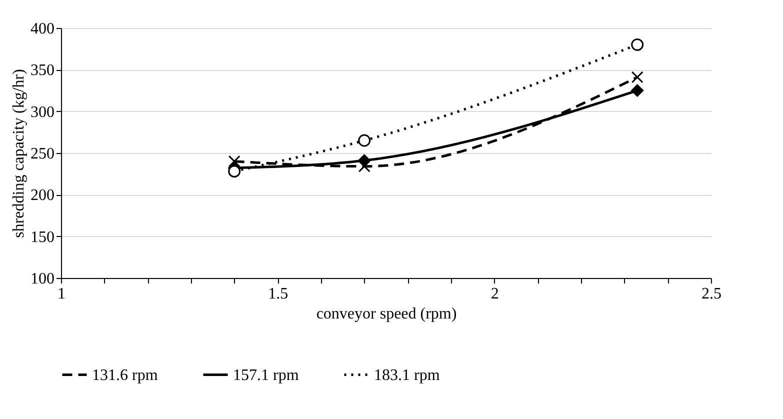  I want to click on x-tick-label: 1, so click(62, 294).